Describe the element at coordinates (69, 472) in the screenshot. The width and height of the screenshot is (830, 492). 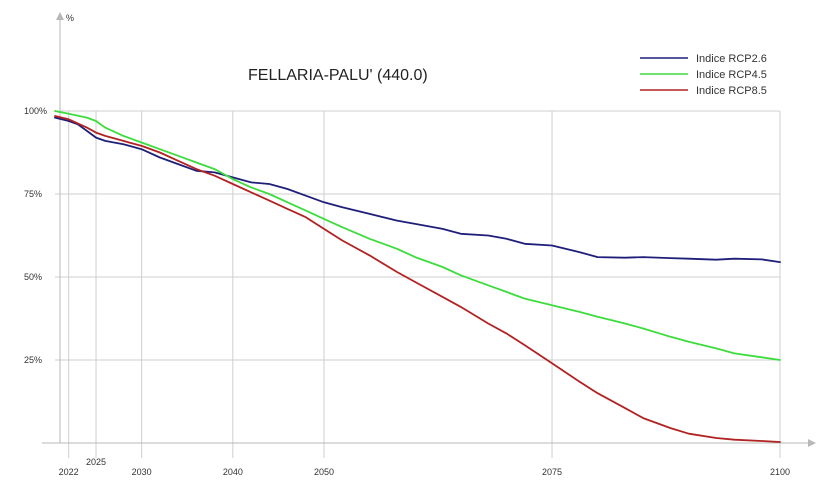
I see `x-tick-label: 2022` at that location.